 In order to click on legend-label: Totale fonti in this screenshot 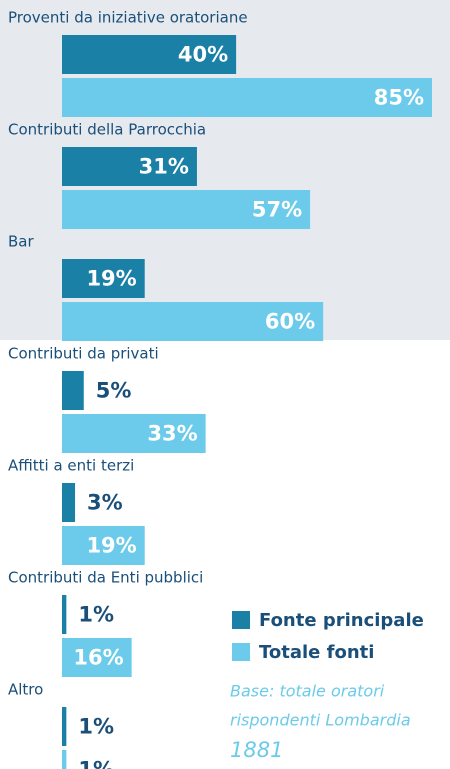, I will do `click(316, 652)`.